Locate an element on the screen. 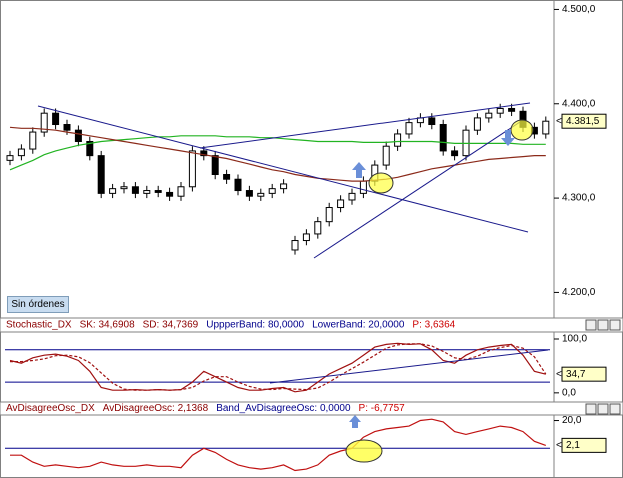 Image resolution: width=623 pixels, height=478 pixels. panel-header-text: SD: 34,7369 is located at coordinates (171, 325).